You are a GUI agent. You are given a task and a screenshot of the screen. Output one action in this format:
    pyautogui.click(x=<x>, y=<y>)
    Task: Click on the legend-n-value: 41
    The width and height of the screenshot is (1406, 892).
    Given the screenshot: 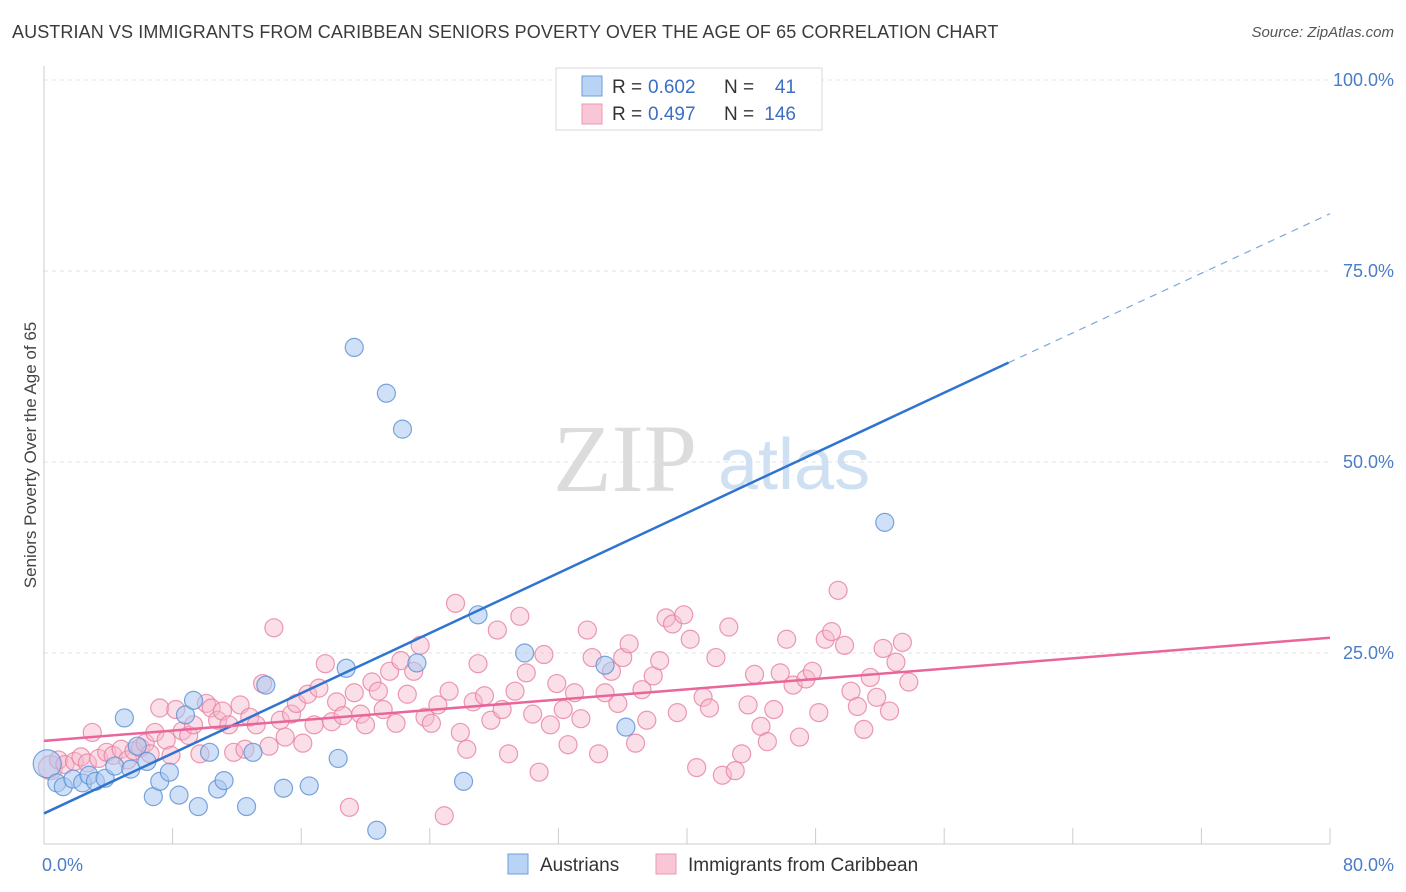 What is the action you would take?
    pyautogui.click(x=785, y=87)
    